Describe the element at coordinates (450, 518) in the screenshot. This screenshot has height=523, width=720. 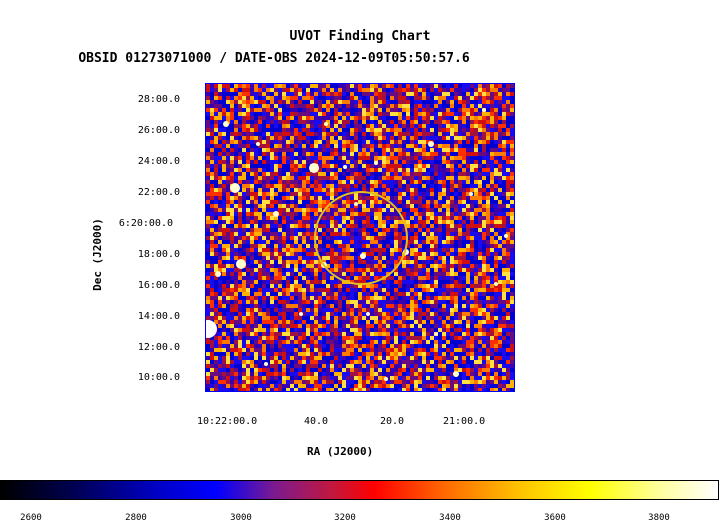
I see `colorbar-tick-label: 3400` at that location.